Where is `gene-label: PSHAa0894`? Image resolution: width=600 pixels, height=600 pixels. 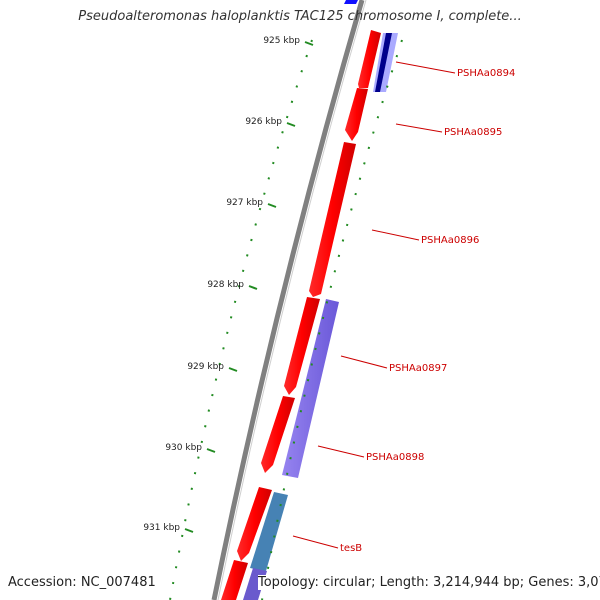 gene-label: PSHAa0894 is located at coordinates (486, 73).